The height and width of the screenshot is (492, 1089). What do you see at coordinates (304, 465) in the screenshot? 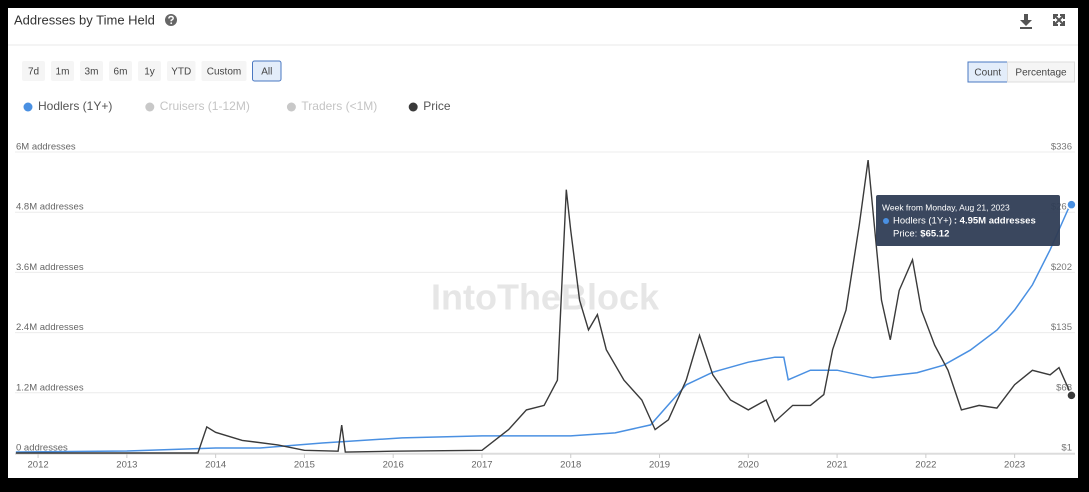
I see `x-tick-label: 2015` at bounding box center [304, 465].